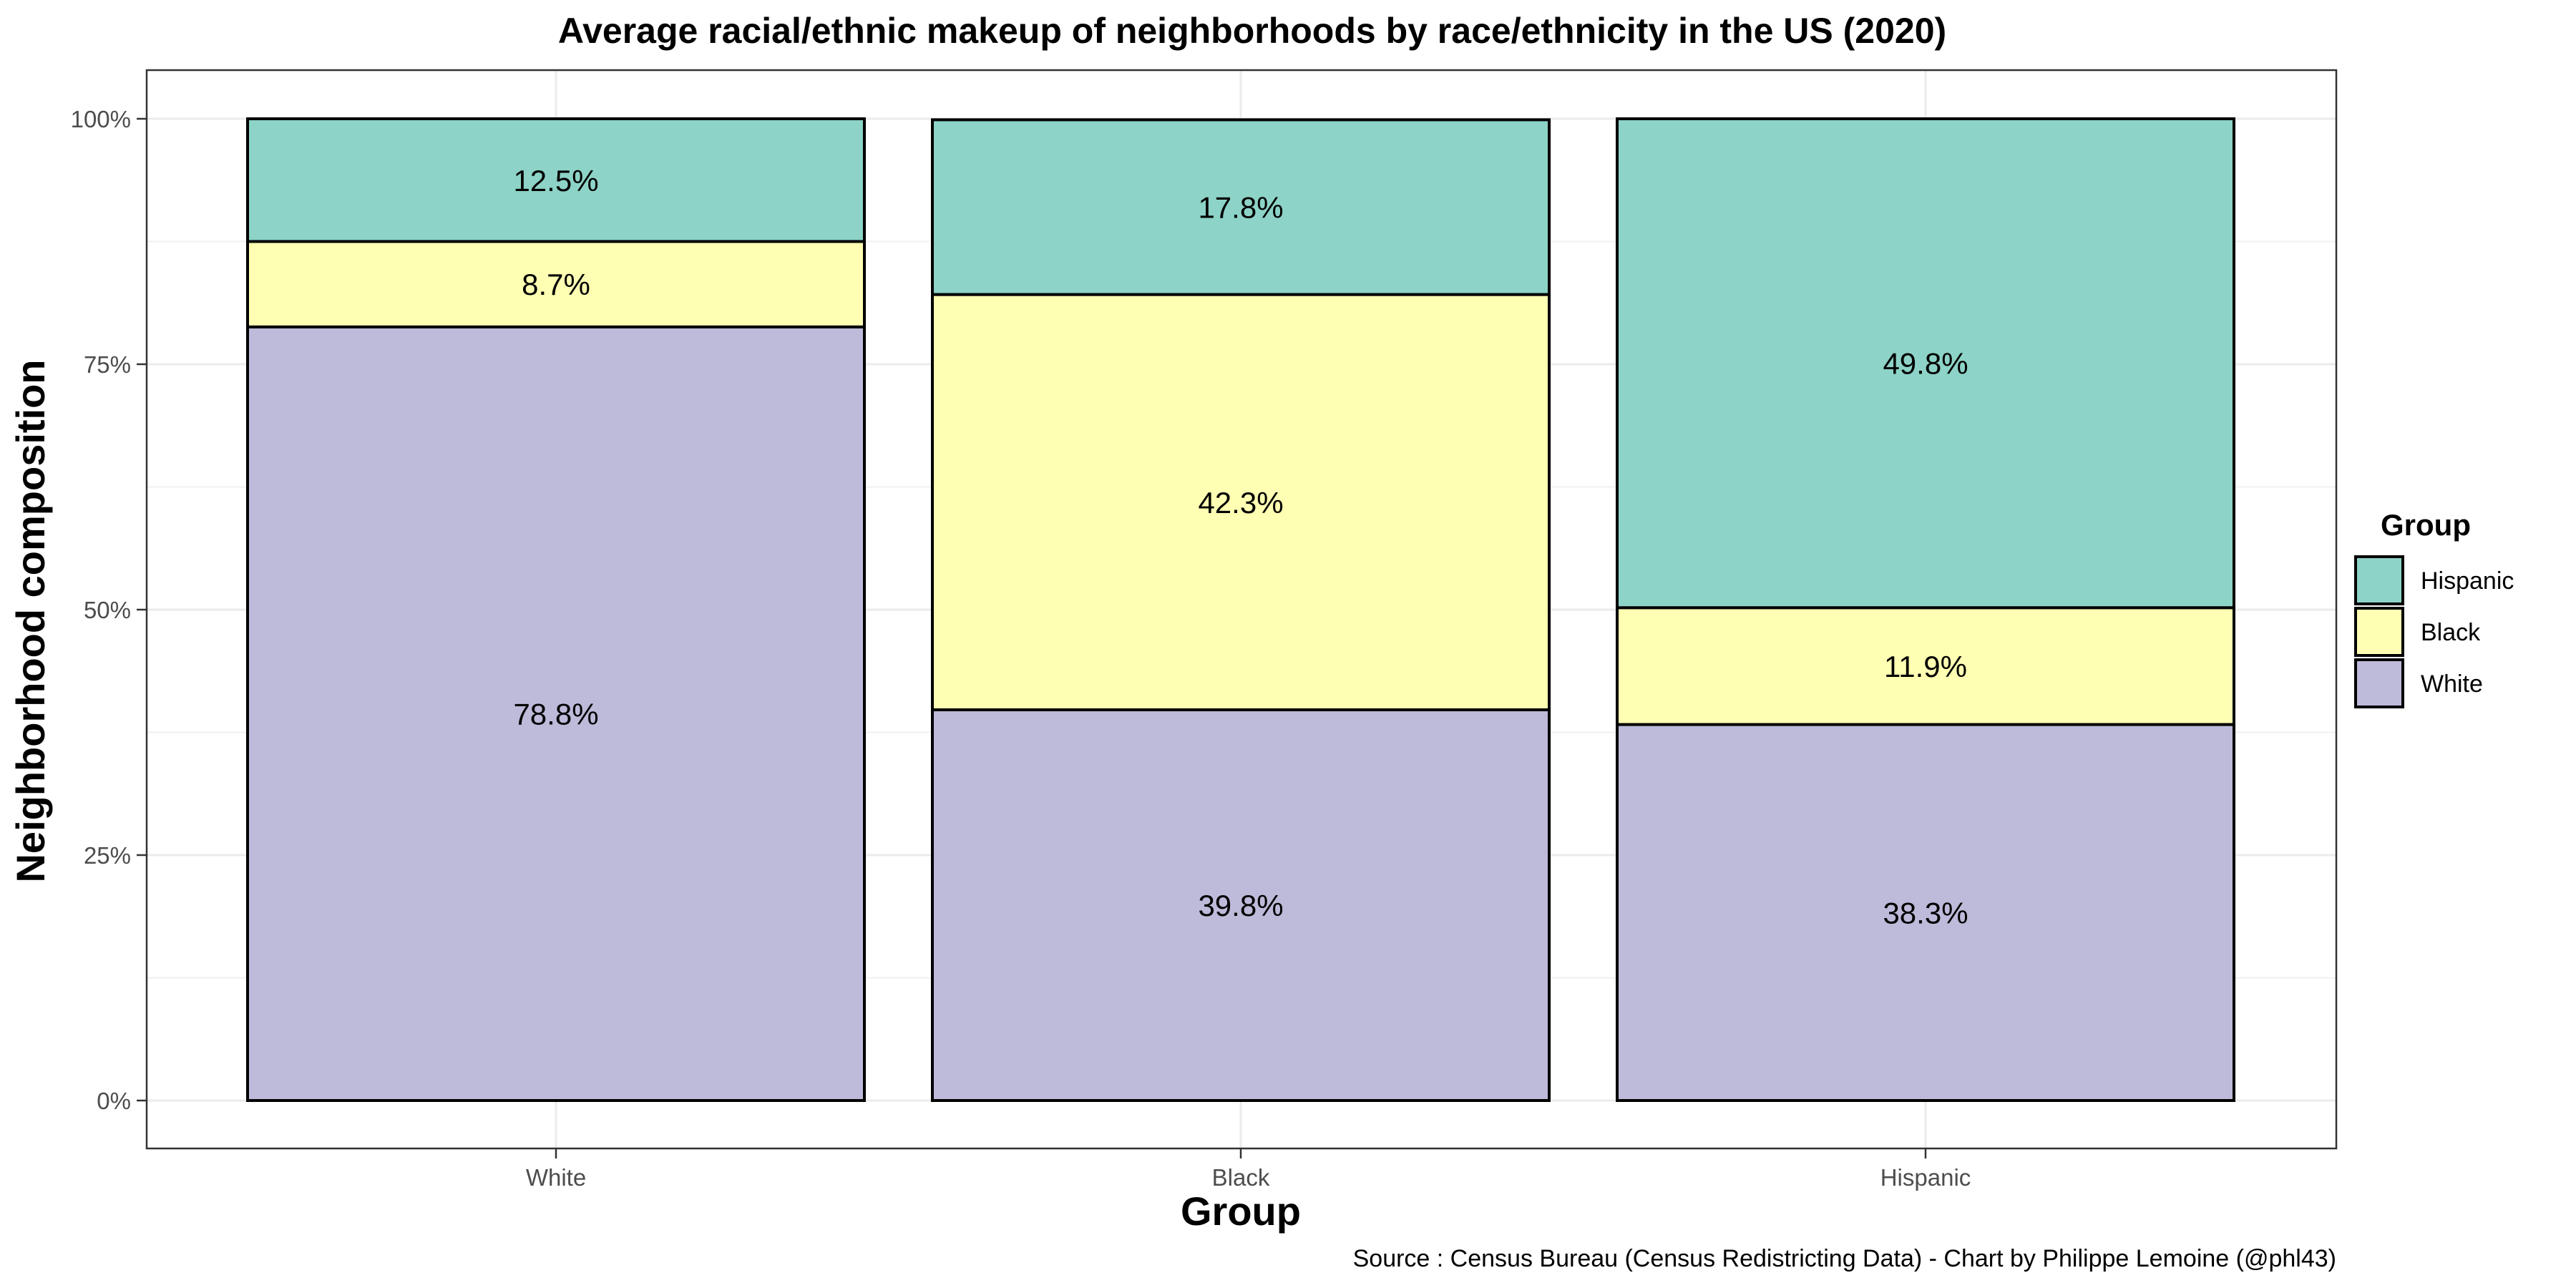  I want to click on data-label-black-hispanic: 17.8%, so click(1240, 207).